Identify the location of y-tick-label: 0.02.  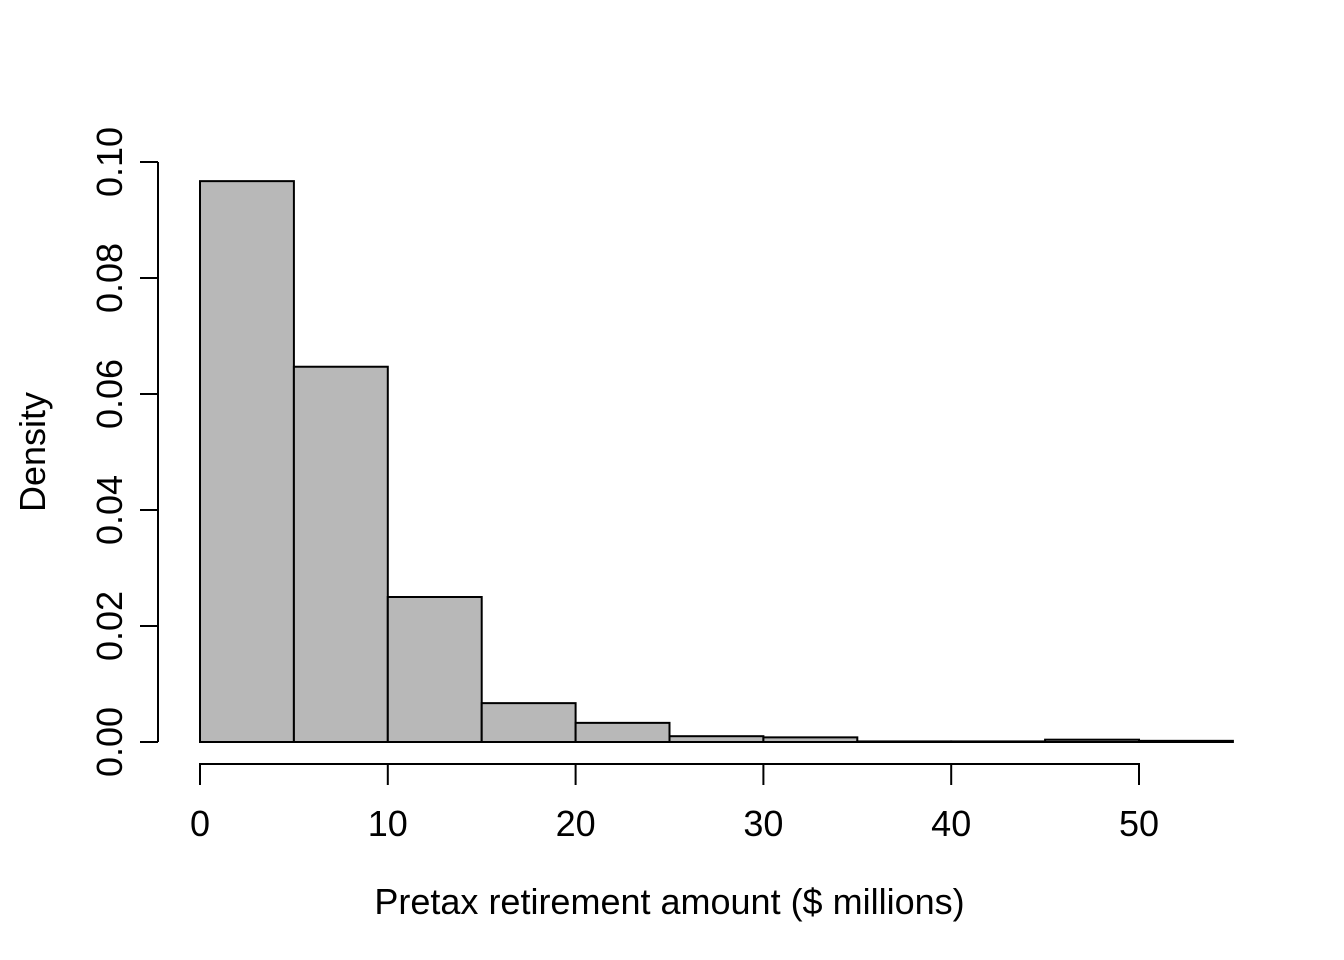
(109, 626).